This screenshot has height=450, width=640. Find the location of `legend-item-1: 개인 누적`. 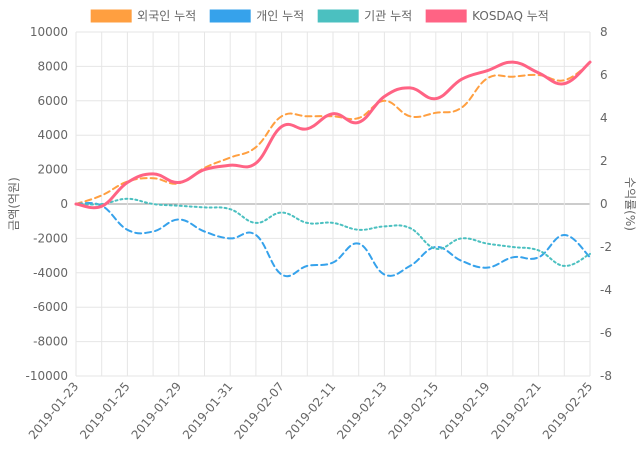

legend-item-1: 개인 누적 is located at coordinates (256, 16).